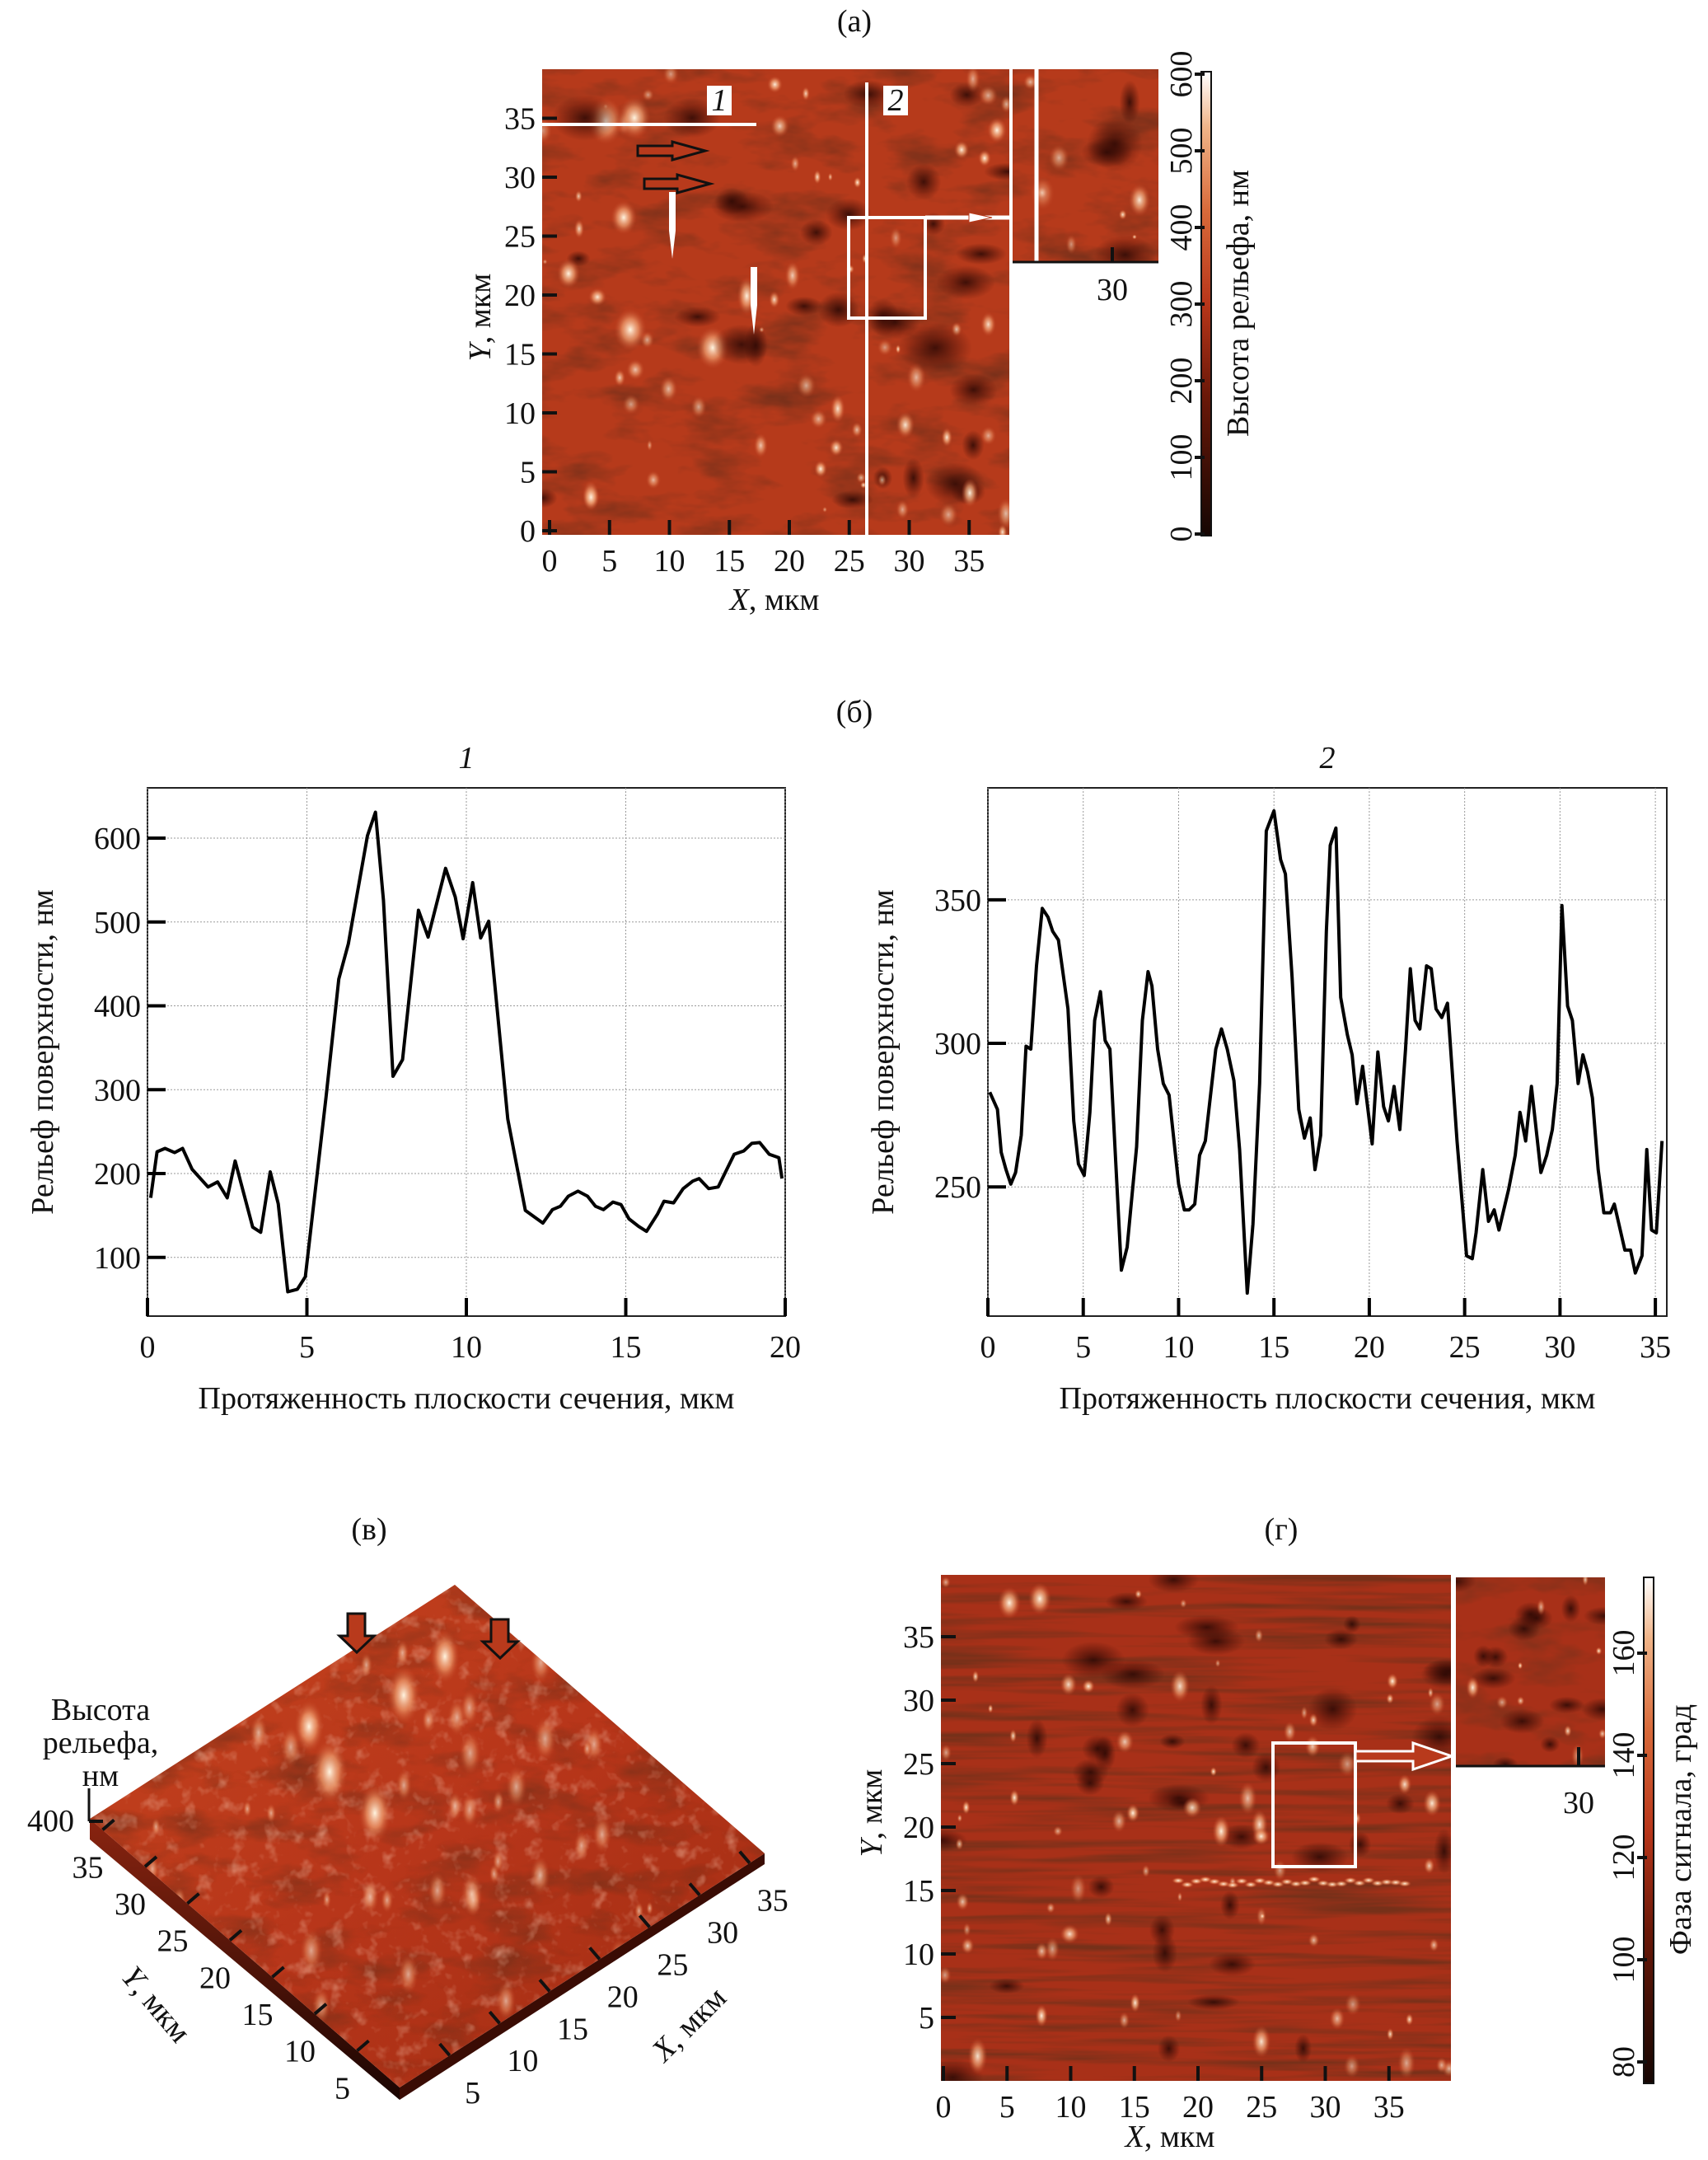 This screenshot has height=2160, width=1708. I want to click on arrow-down-icon, so click(754, 301).